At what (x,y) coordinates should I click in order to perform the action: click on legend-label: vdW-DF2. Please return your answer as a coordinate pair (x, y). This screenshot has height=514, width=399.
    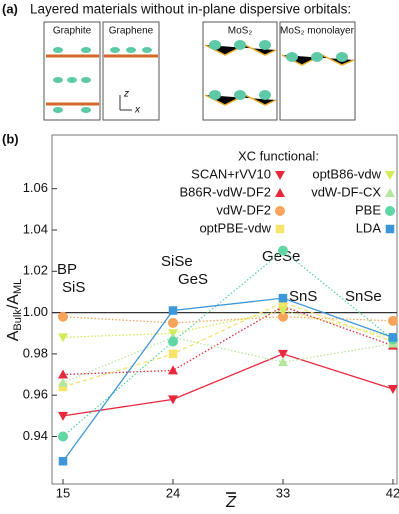
    Looking at the image, I should click on (243, 209).